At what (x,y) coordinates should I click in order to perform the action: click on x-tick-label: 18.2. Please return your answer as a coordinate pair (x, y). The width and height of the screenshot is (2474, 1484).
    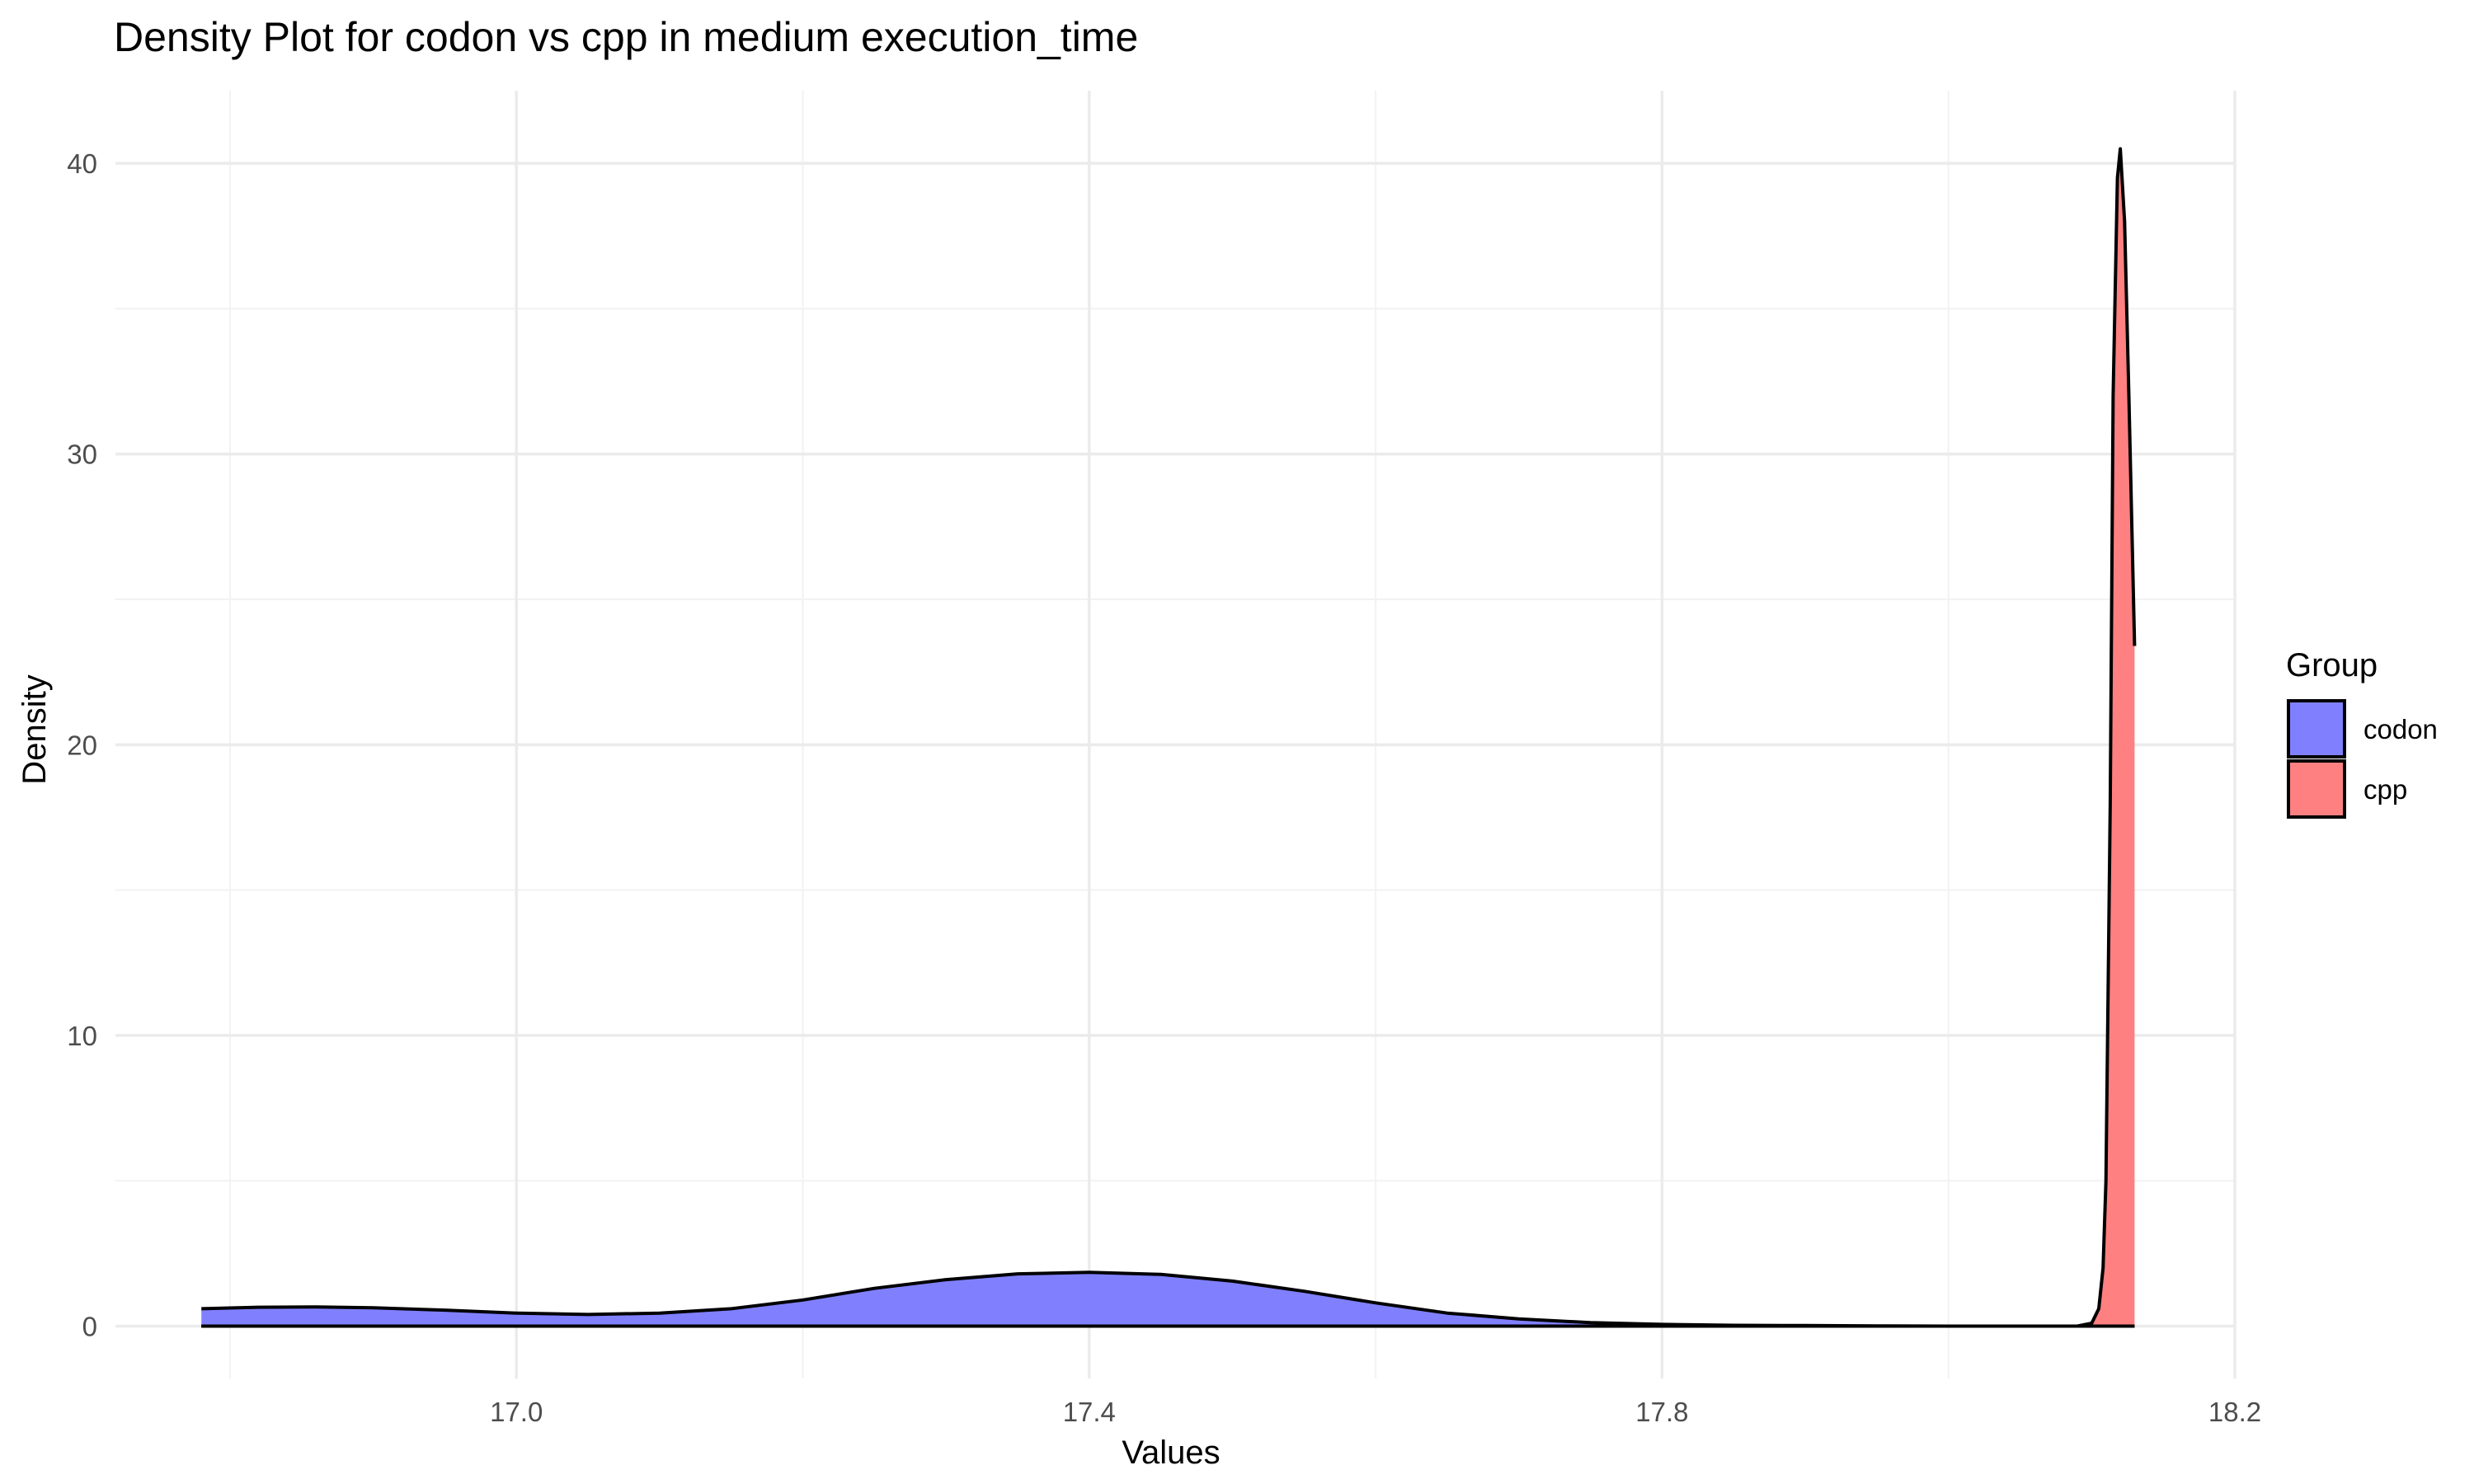
    Looking at the image, I should click on (2234, 1412).